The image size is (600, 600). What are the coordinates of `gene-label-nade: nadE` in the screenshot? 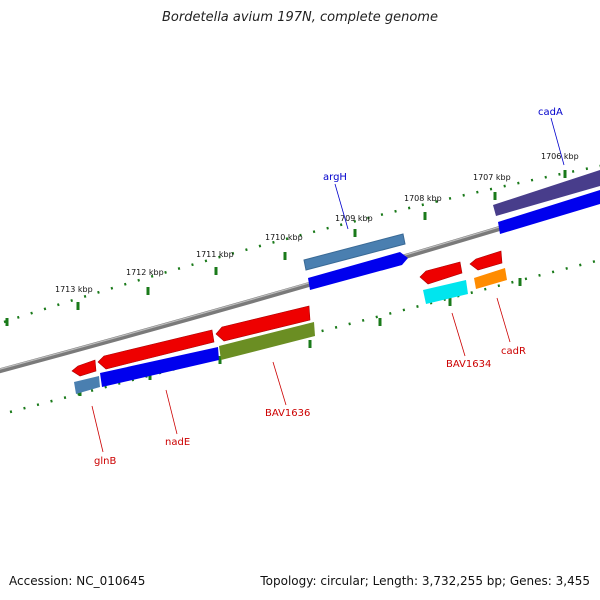 It's located at (177, 442).